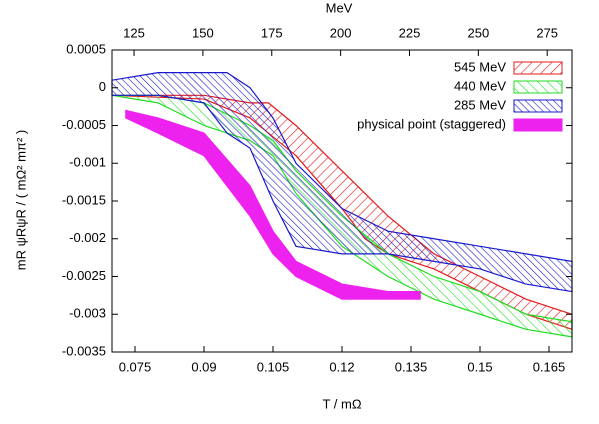  Describe the element at coordinates (480, 85) in the screenshot. I see `legend-label: 440 MeV` at that location.